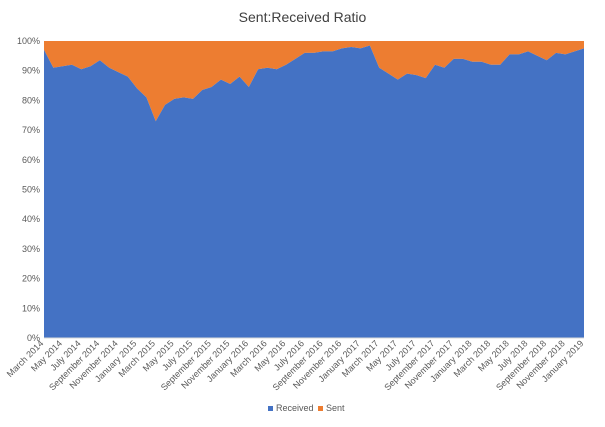  I want to click on y-tick-label: 60%, so click(31, 160).